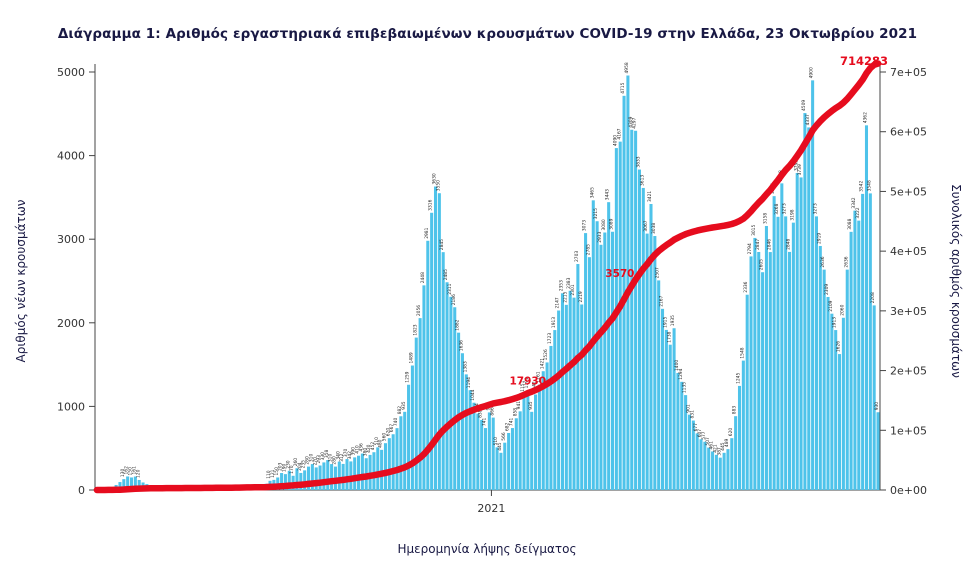  Describe the element at coordinates (777, 208) in the screenshot. I see `bar-value-label: 3268` at that location.